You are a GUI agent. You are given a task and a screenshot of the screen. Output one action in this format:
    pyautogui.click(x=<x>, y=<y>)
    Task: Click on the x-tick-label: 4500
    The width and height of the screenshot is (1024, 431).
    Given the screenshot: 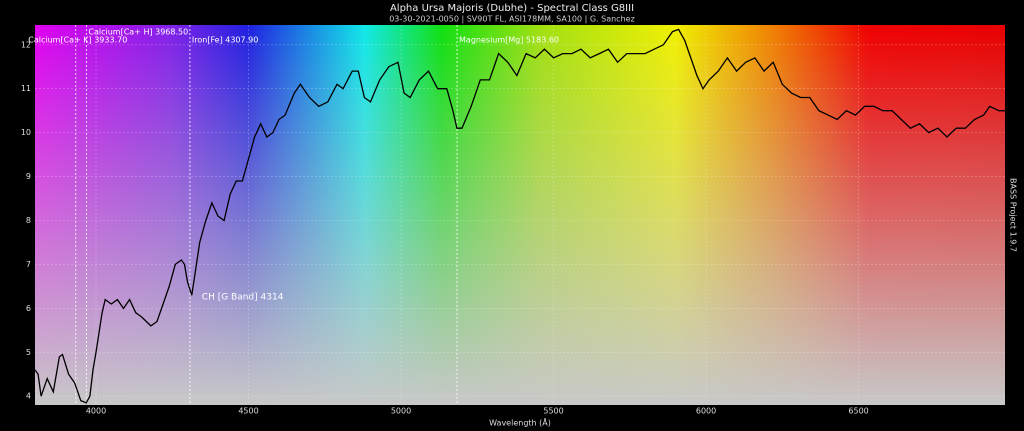 What is the action you would take?
    pyautogui.click(x=248, y=411)
    